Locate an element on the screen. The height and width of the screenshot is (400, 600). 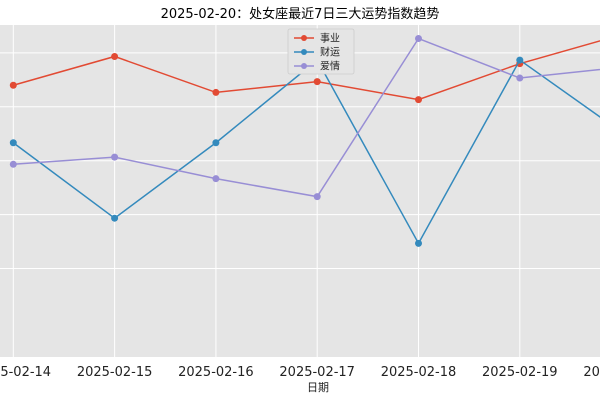
x-tick-label: 2025-02-19 is located at coordinates (520, 372).